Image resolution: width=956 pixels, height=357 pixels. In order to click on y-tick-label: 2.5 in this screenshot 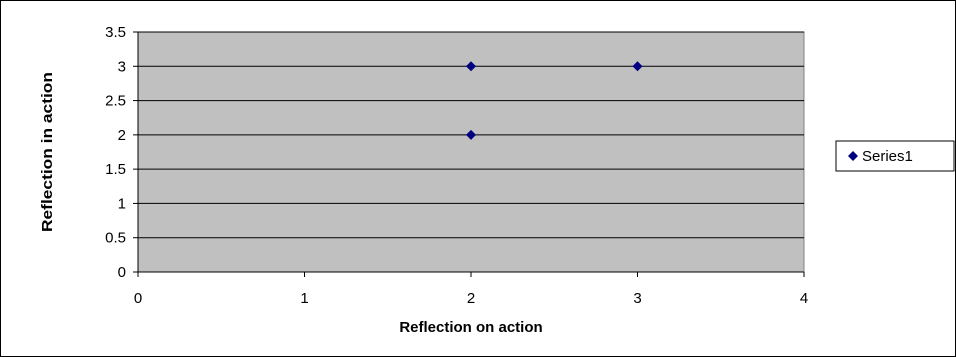, I will do `click(115, 101)`.